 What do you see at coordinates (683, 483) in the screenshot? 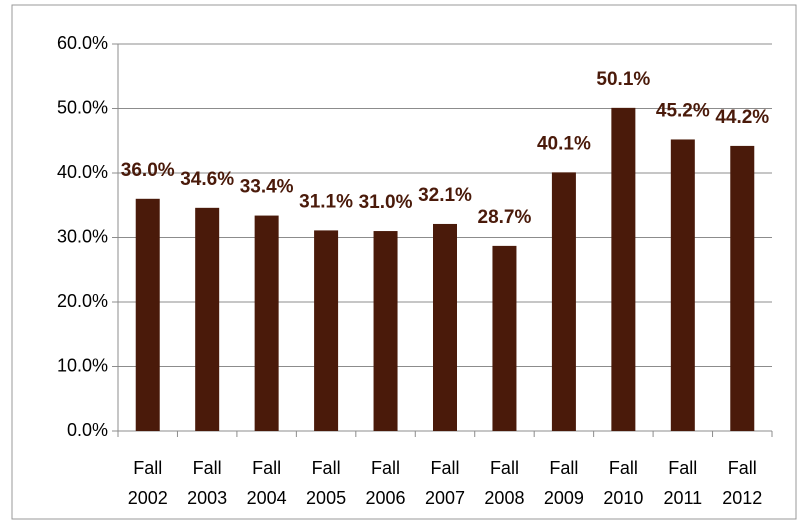
I see `x-tick-label: Fall 2011` at bounding box center [683, 483].